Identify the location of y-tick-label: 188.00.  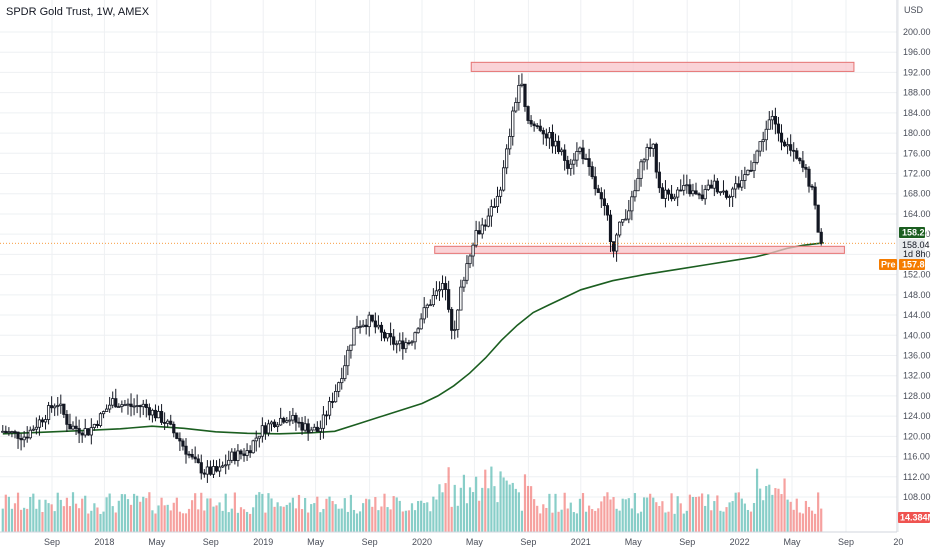
(917, 93).